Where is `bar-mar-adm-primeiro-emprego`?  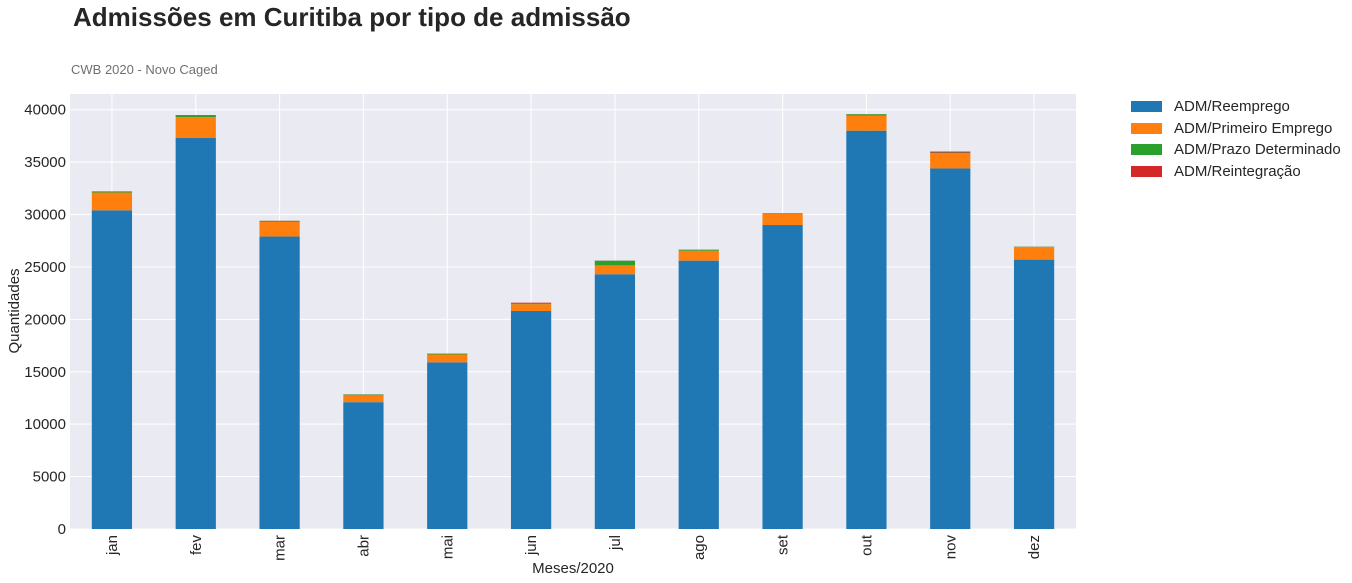
bar-mar-adm-primeiro-emprego is located at coordinates (279, 229).